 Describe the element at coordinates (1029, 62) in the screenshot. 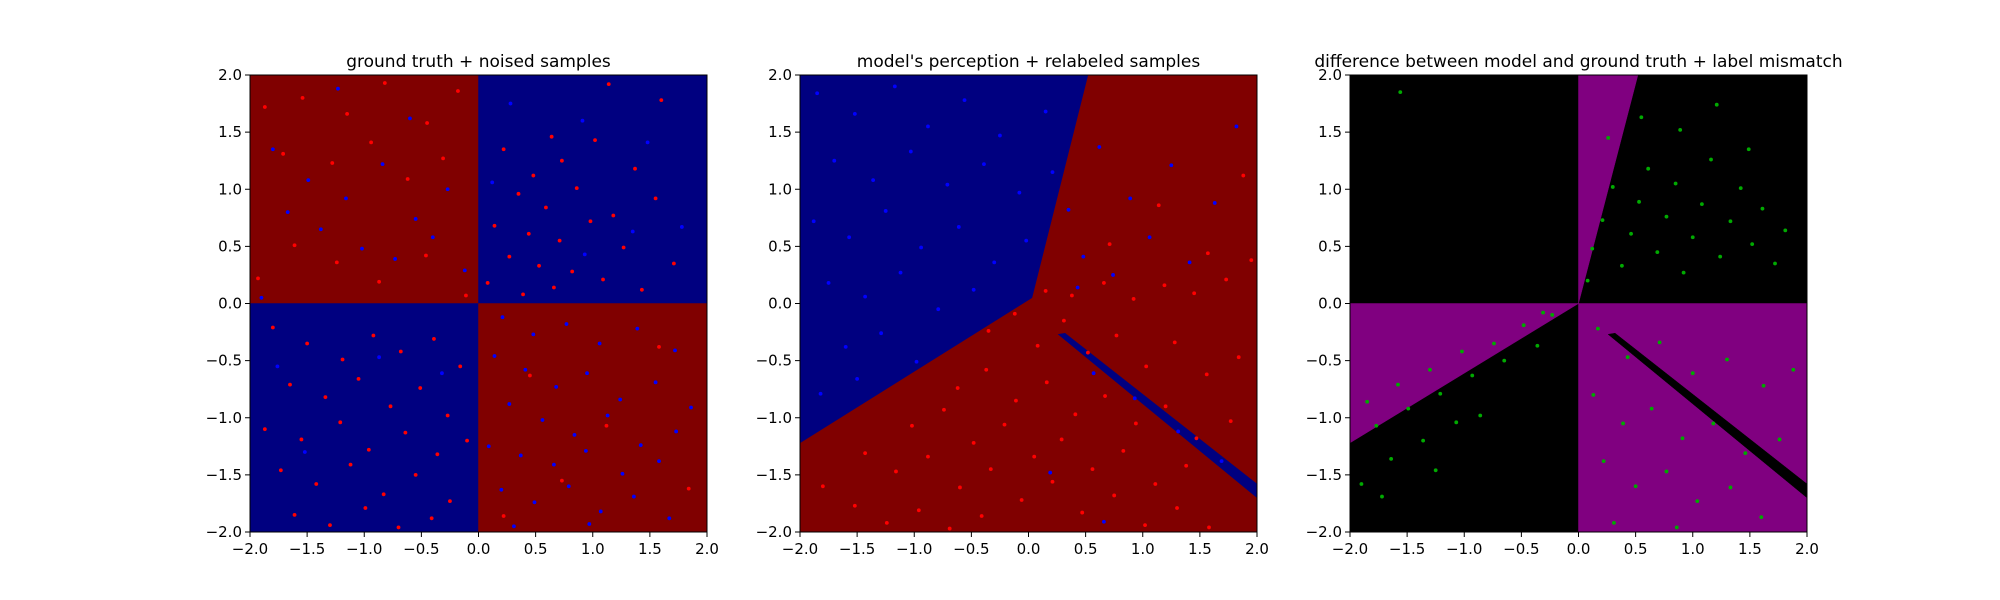

I see `chart-title: model's perception + relabeled samples` at that location.